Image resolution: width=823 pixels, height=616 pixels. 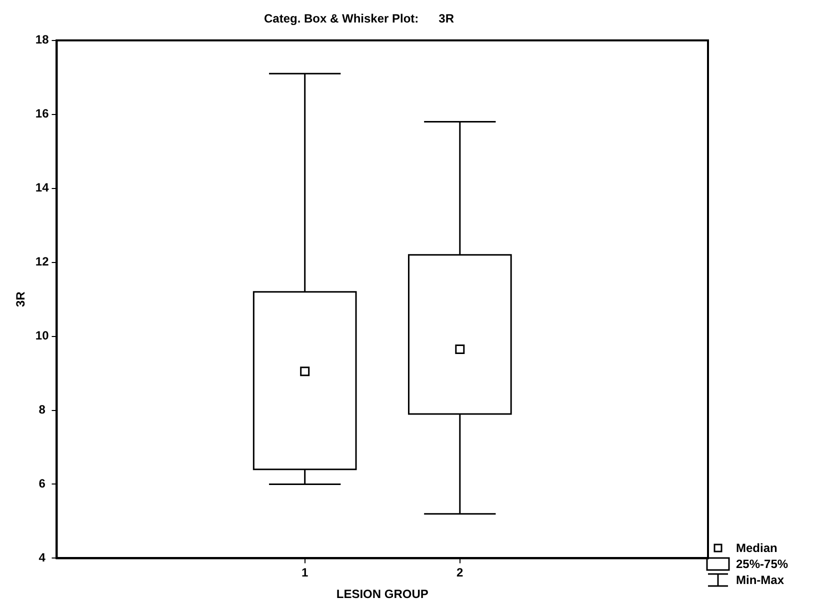 What do you see at coordinates (42, 187) in the screenshot?
I see `y-tick-label: 14` at bounding box center [42, 187].